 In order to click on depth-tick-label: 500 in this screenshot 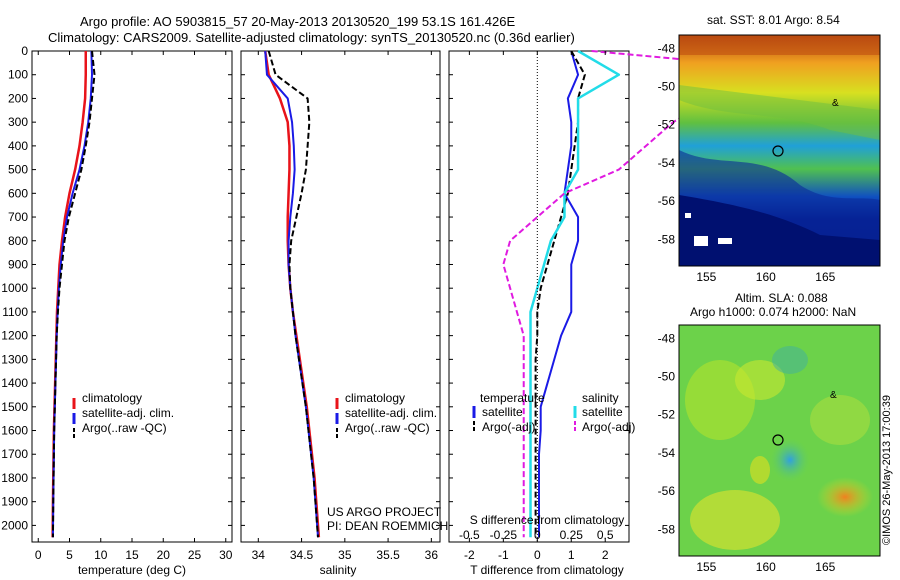, I will do `click(18, 170)`.